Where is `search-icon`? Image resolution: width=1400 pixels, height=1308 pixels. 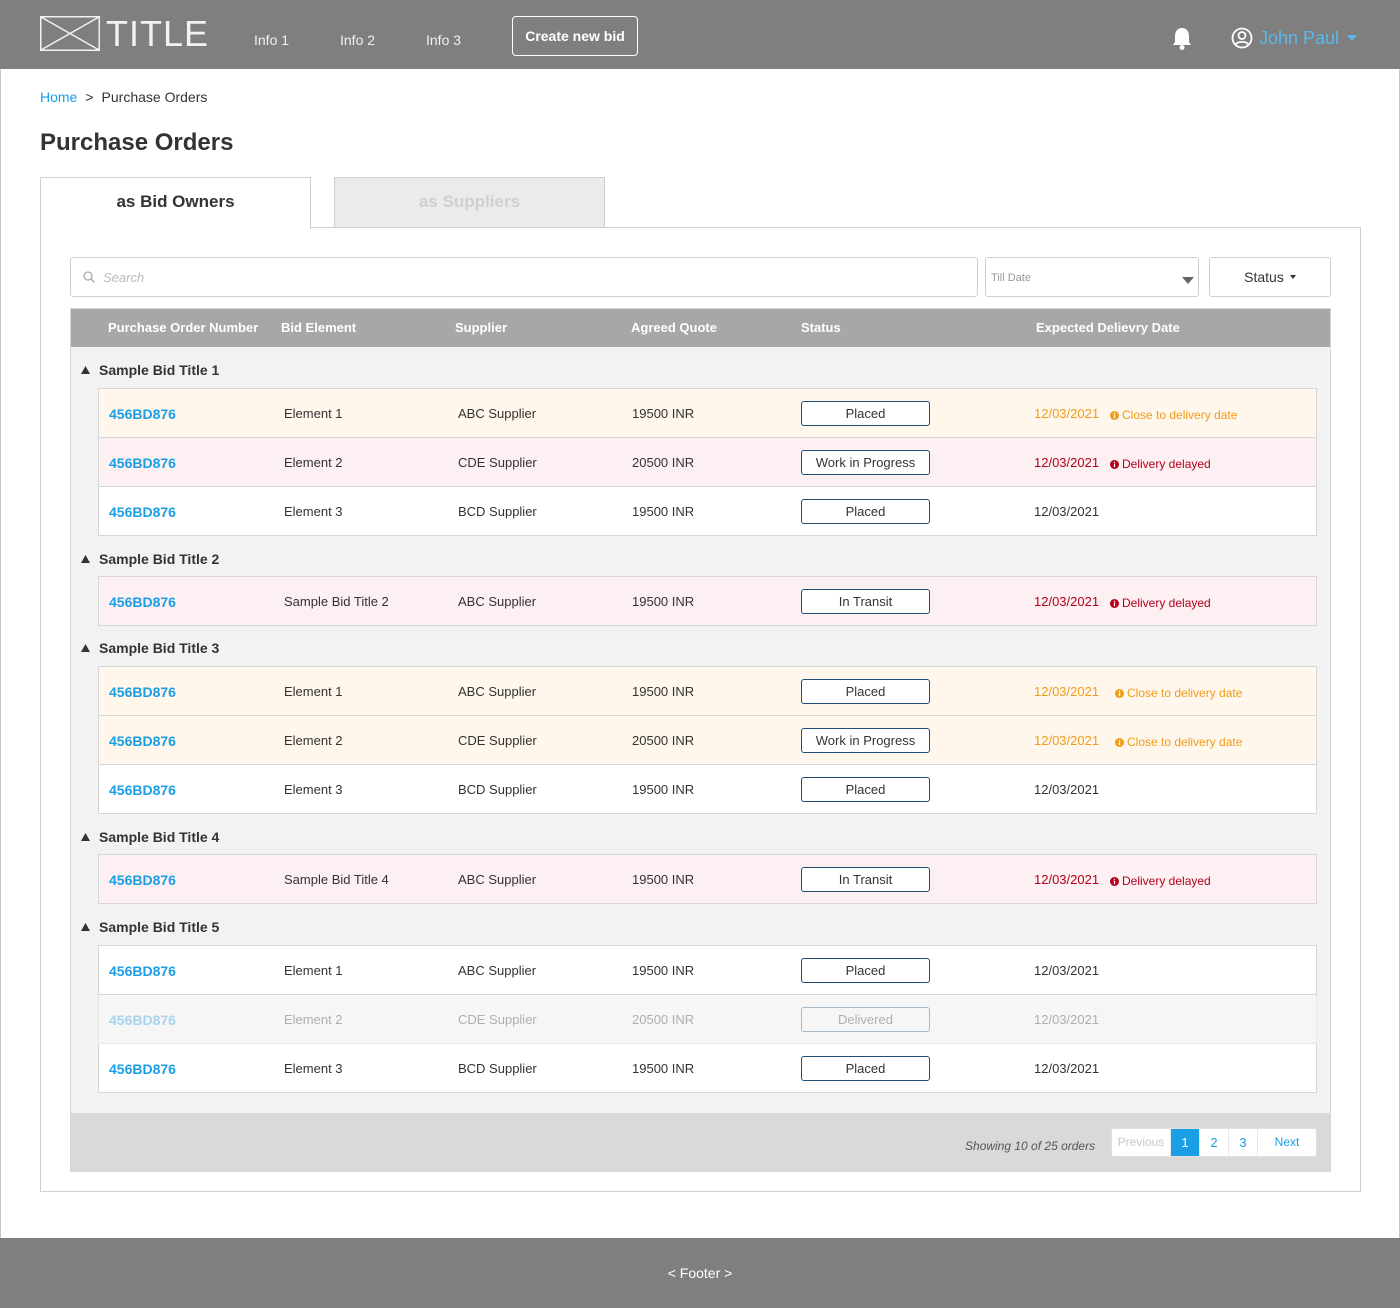 search-icon is located at coordinates (89, 277).